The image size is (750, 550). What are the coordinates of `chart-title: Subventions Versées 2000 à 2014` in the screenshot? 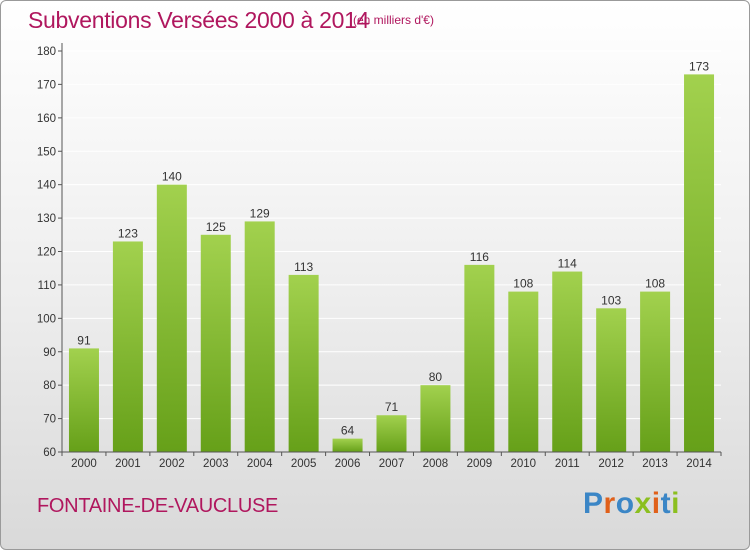 It's located at (199, 20).